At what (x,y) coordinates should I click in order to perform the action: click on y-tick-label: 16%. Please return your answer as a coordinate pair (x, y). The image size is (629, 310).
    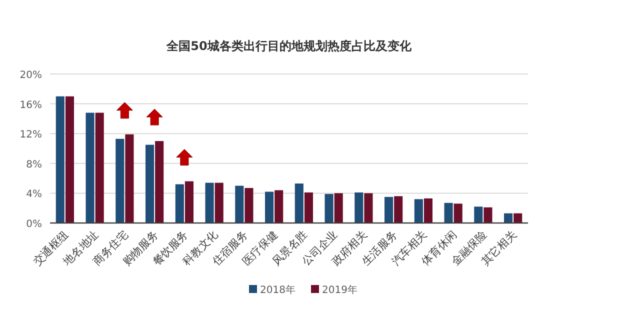
    Looking at the image, I should click on (31, 105).